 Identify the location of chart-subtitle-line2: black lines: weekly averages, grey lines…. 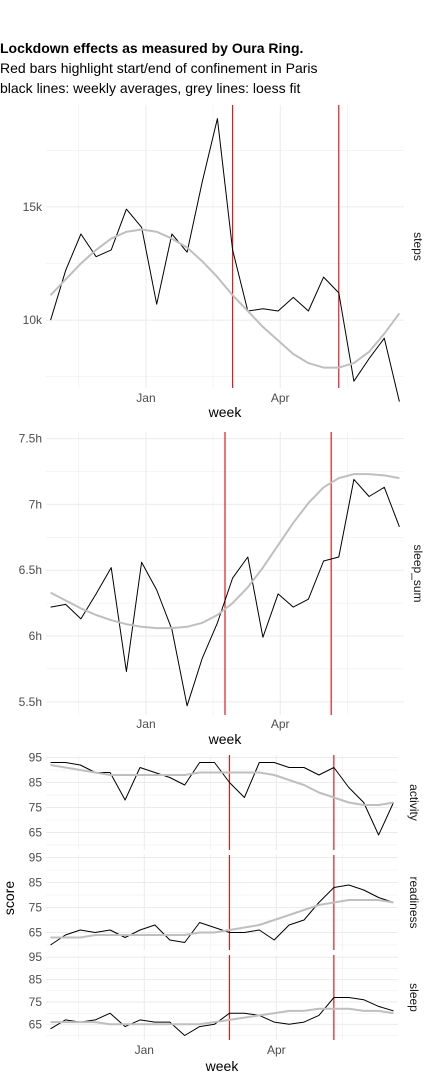
(150, 88).